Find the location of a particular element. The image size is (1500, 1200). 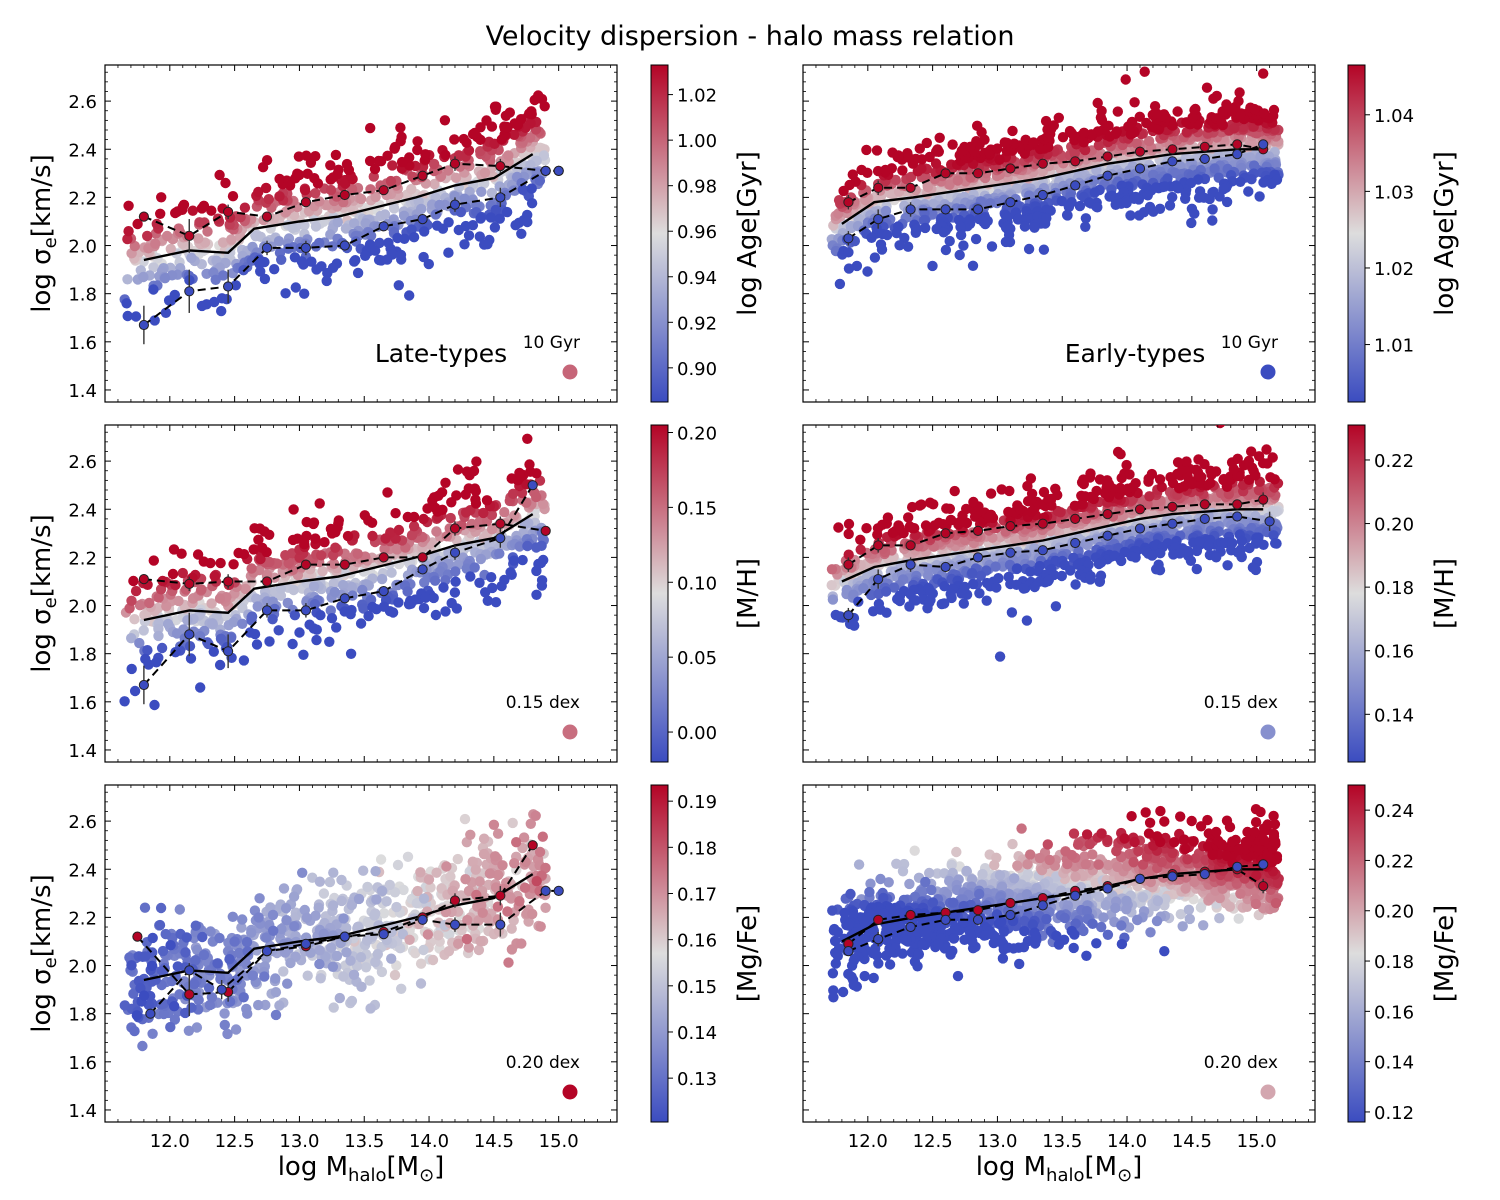

colorbar-tick-label: 1.02 is located at coordinates (697, 96).